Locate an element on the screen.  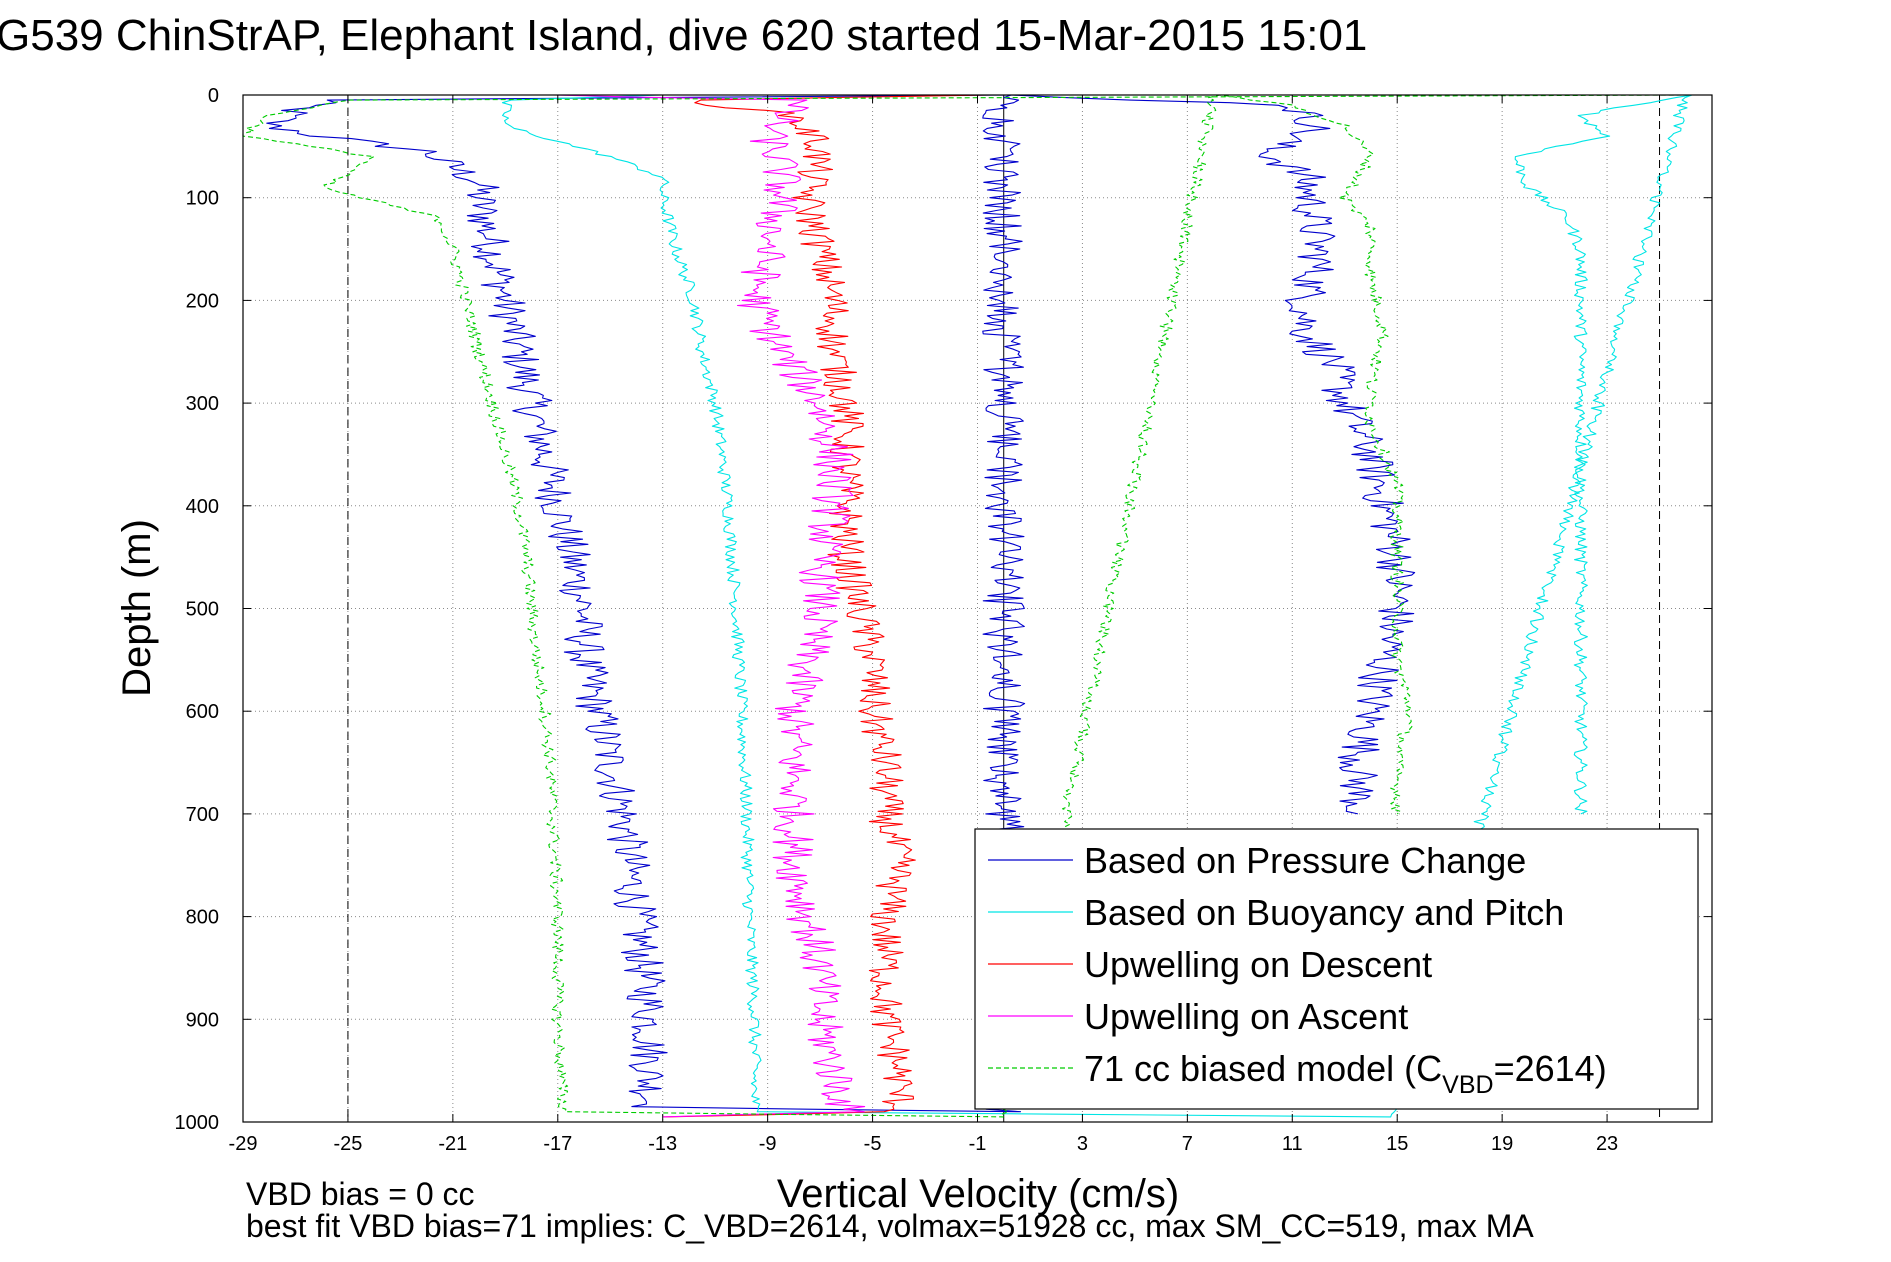
legend-label: Based on Buoyancy and Pitch is located at coordinates (1324, 912).